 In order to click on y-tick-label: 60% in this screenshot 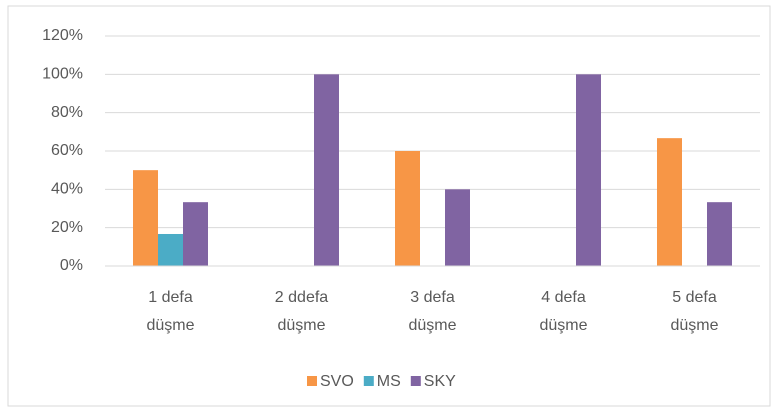, I will do `click(67, 150)`.